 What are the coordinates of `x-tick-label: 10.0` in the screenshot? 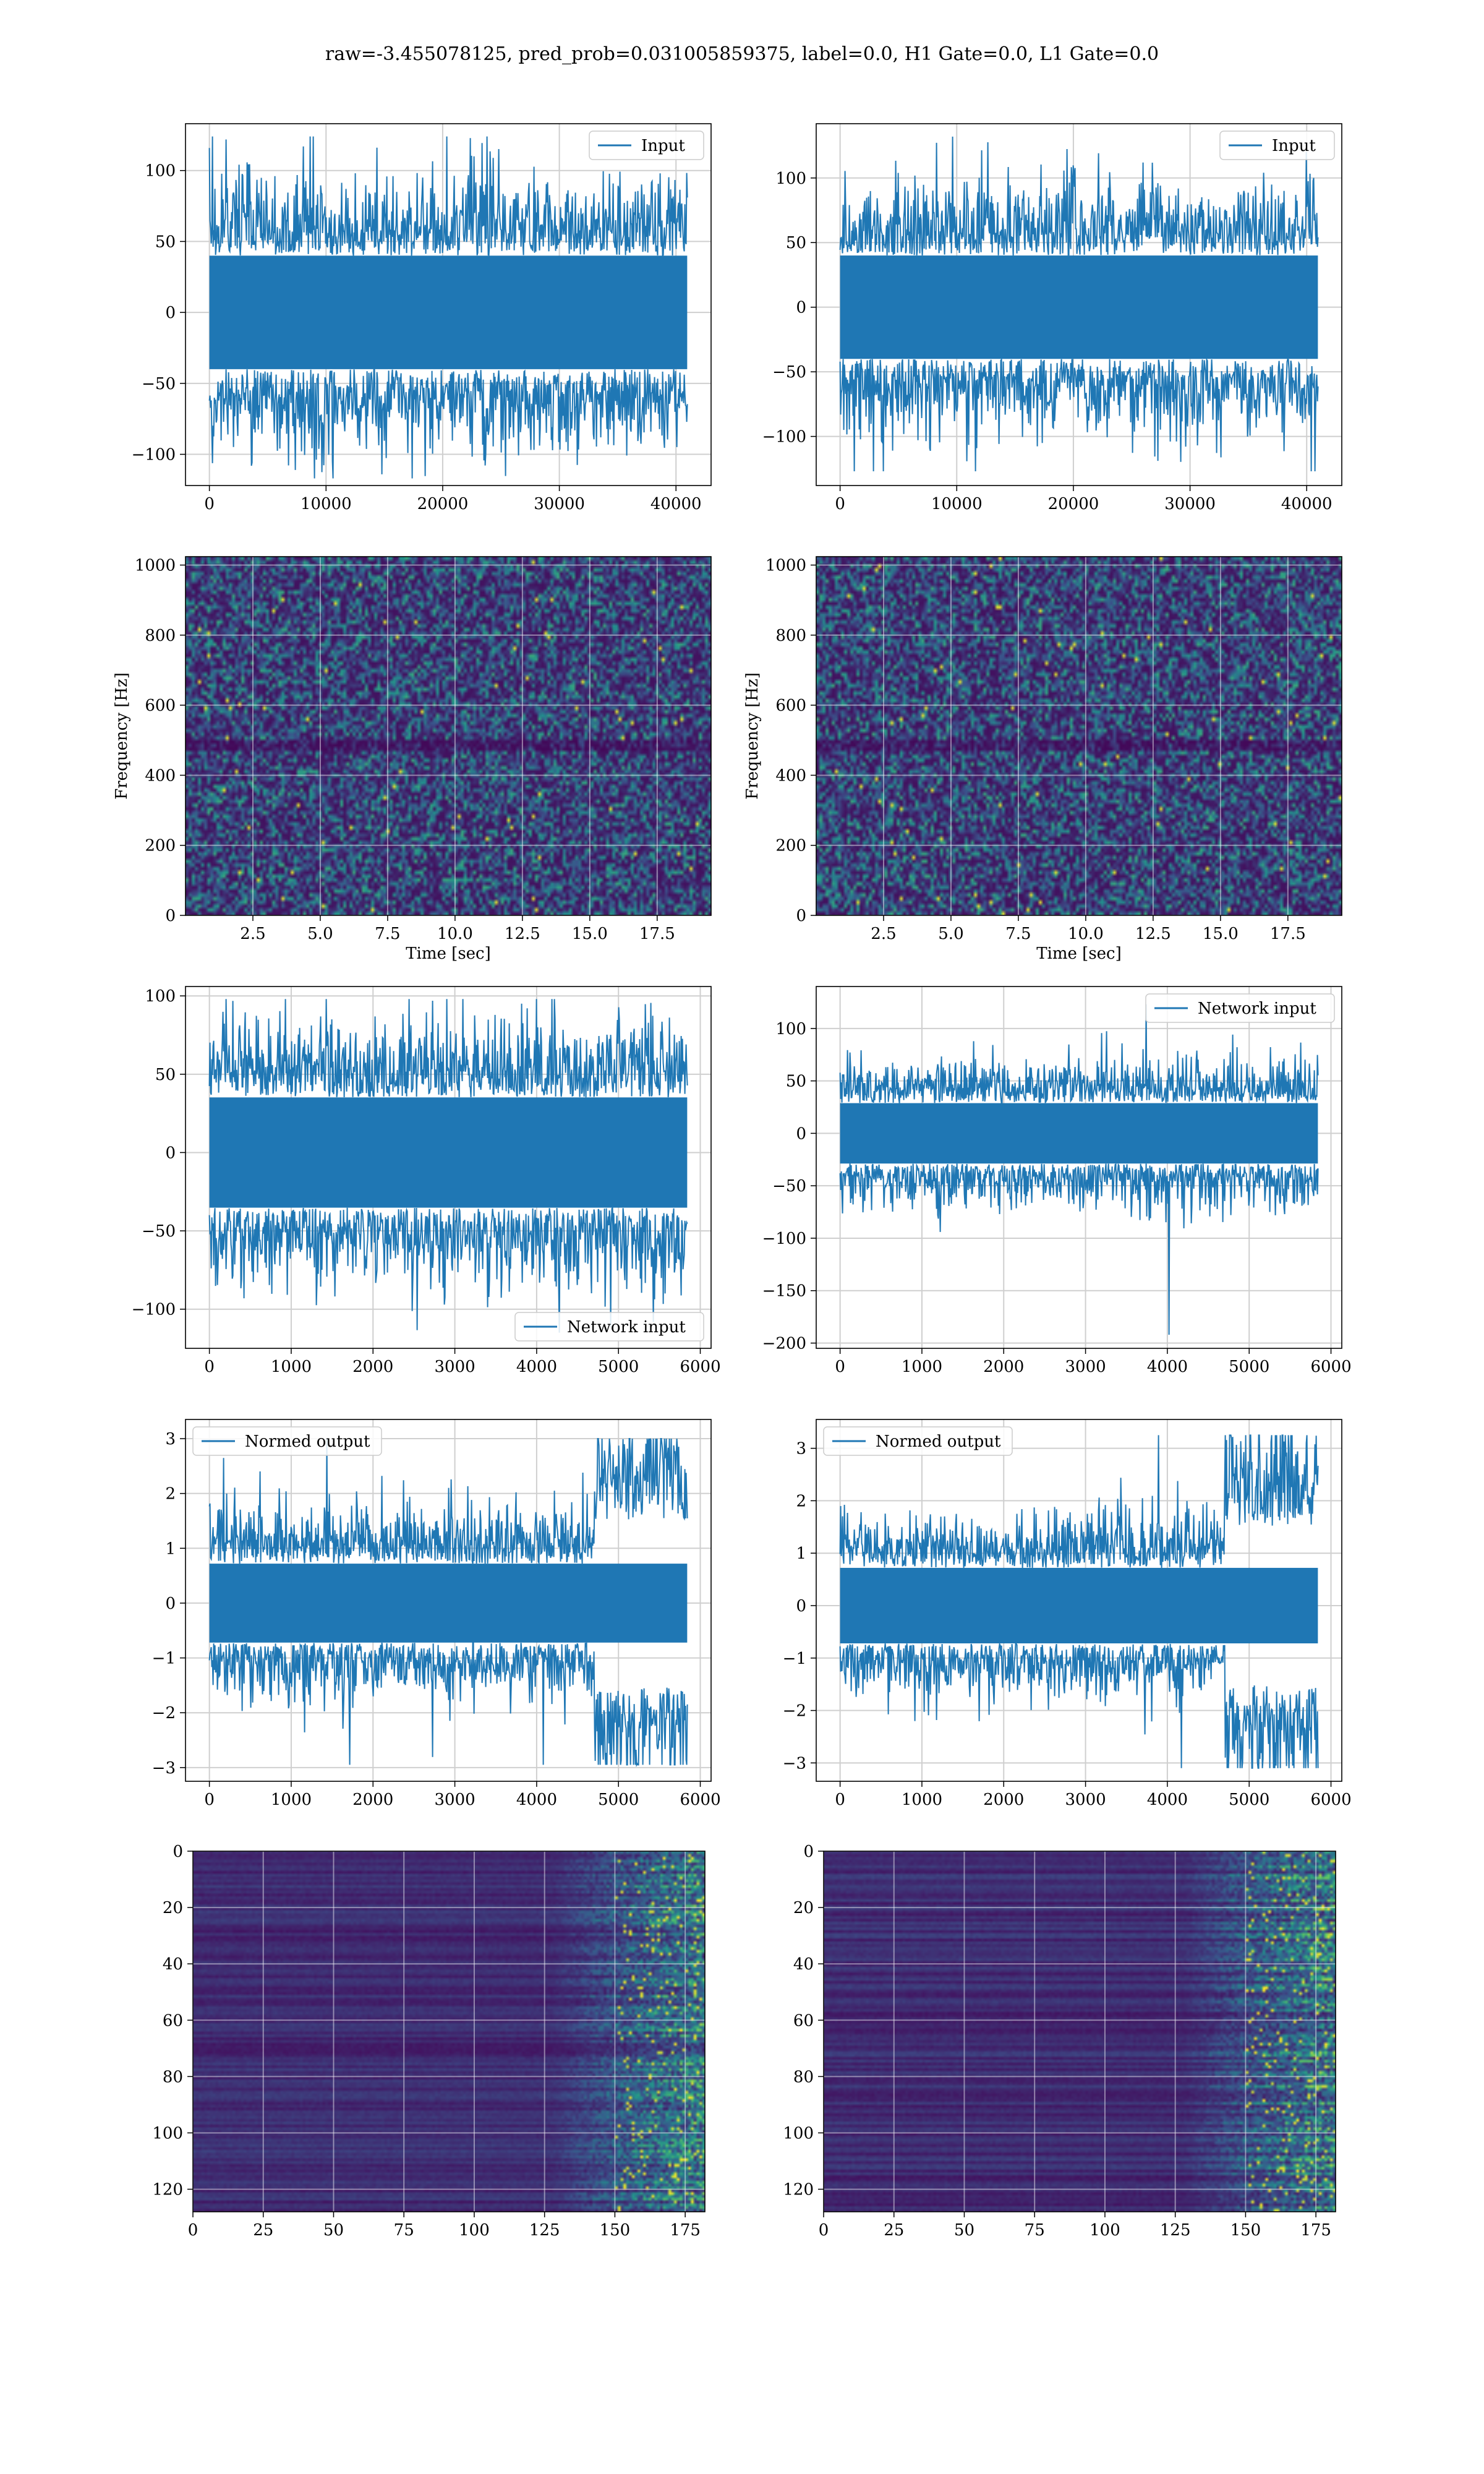 It's located at (1086, 934).